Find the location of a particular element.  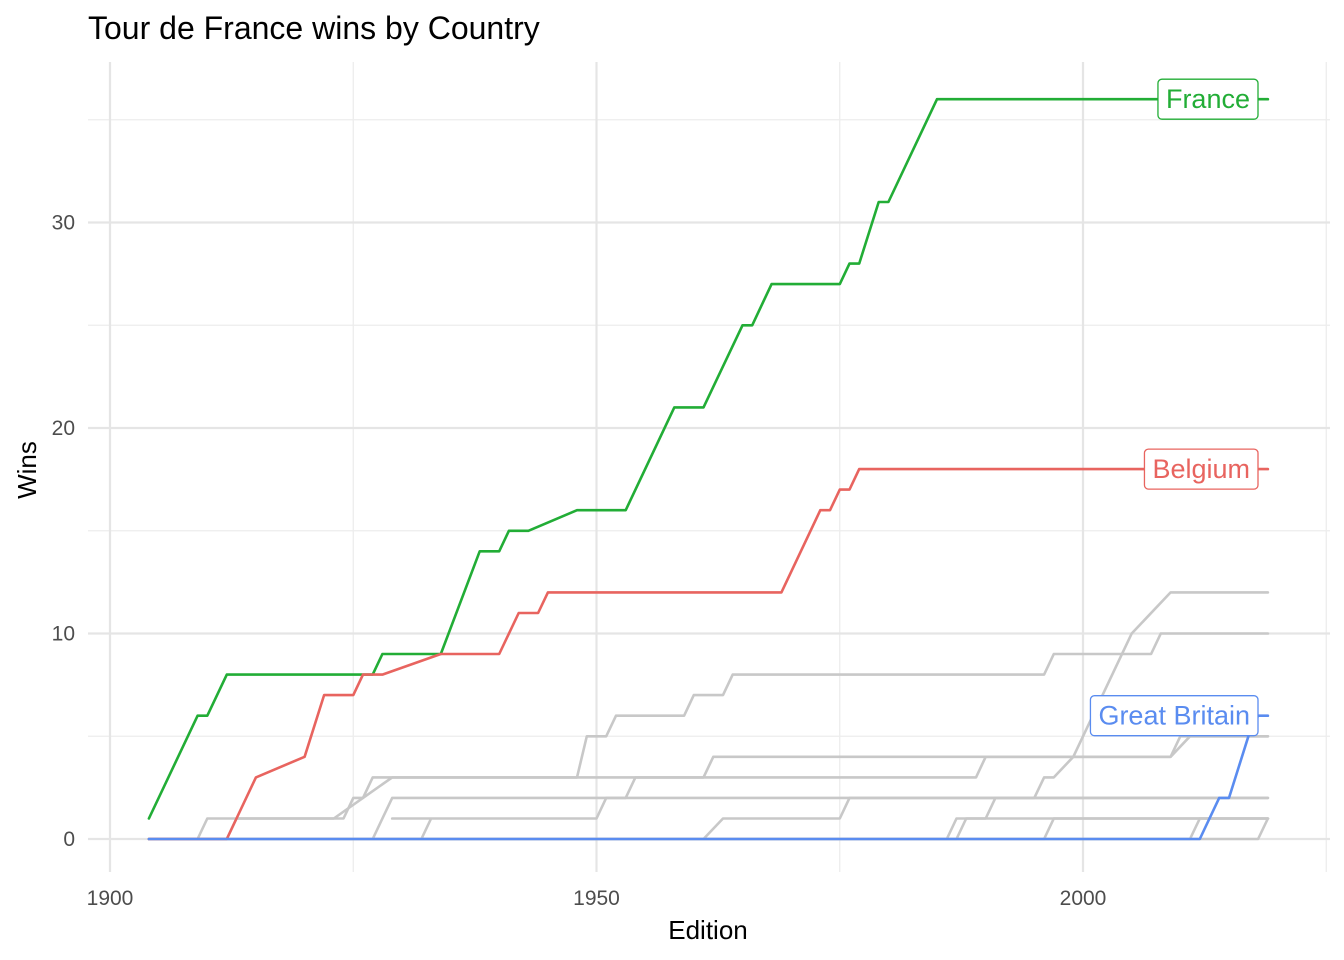

y-tick-label: 30 is located at coordinates (63, 223).